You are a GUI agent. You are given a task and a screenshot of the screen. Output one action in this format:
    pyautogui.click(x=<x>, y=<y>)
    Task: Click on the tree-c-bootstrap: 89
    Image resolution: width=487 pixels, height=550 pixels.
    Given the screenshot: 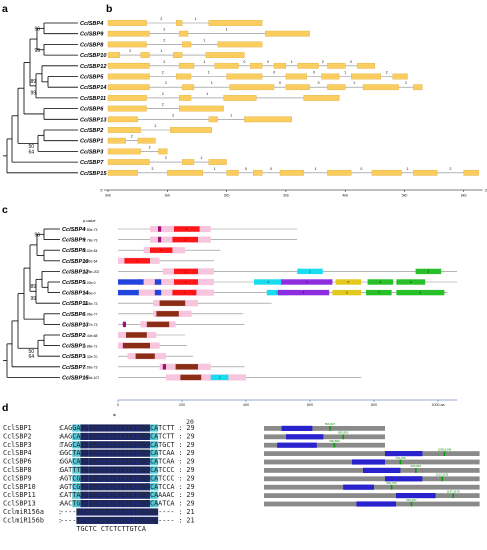 What is the action you would take?
    pyautogui.click(x=33, y=287)
    